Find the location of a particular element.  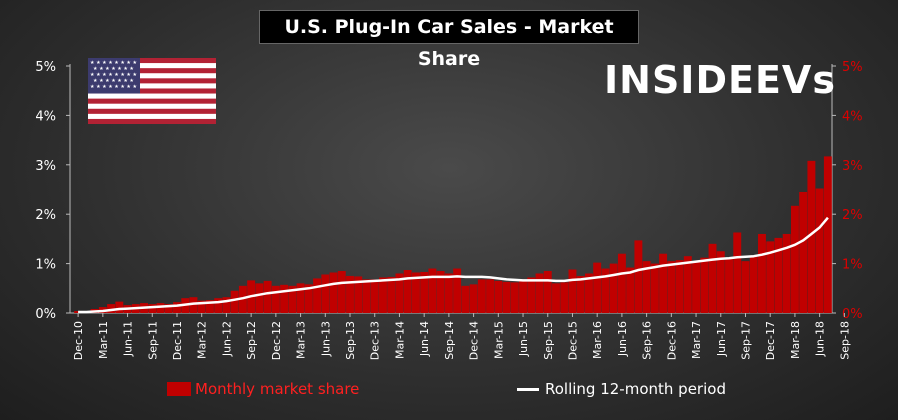

x-tick-label: Dec-12 is located at coordinates (276, 340).